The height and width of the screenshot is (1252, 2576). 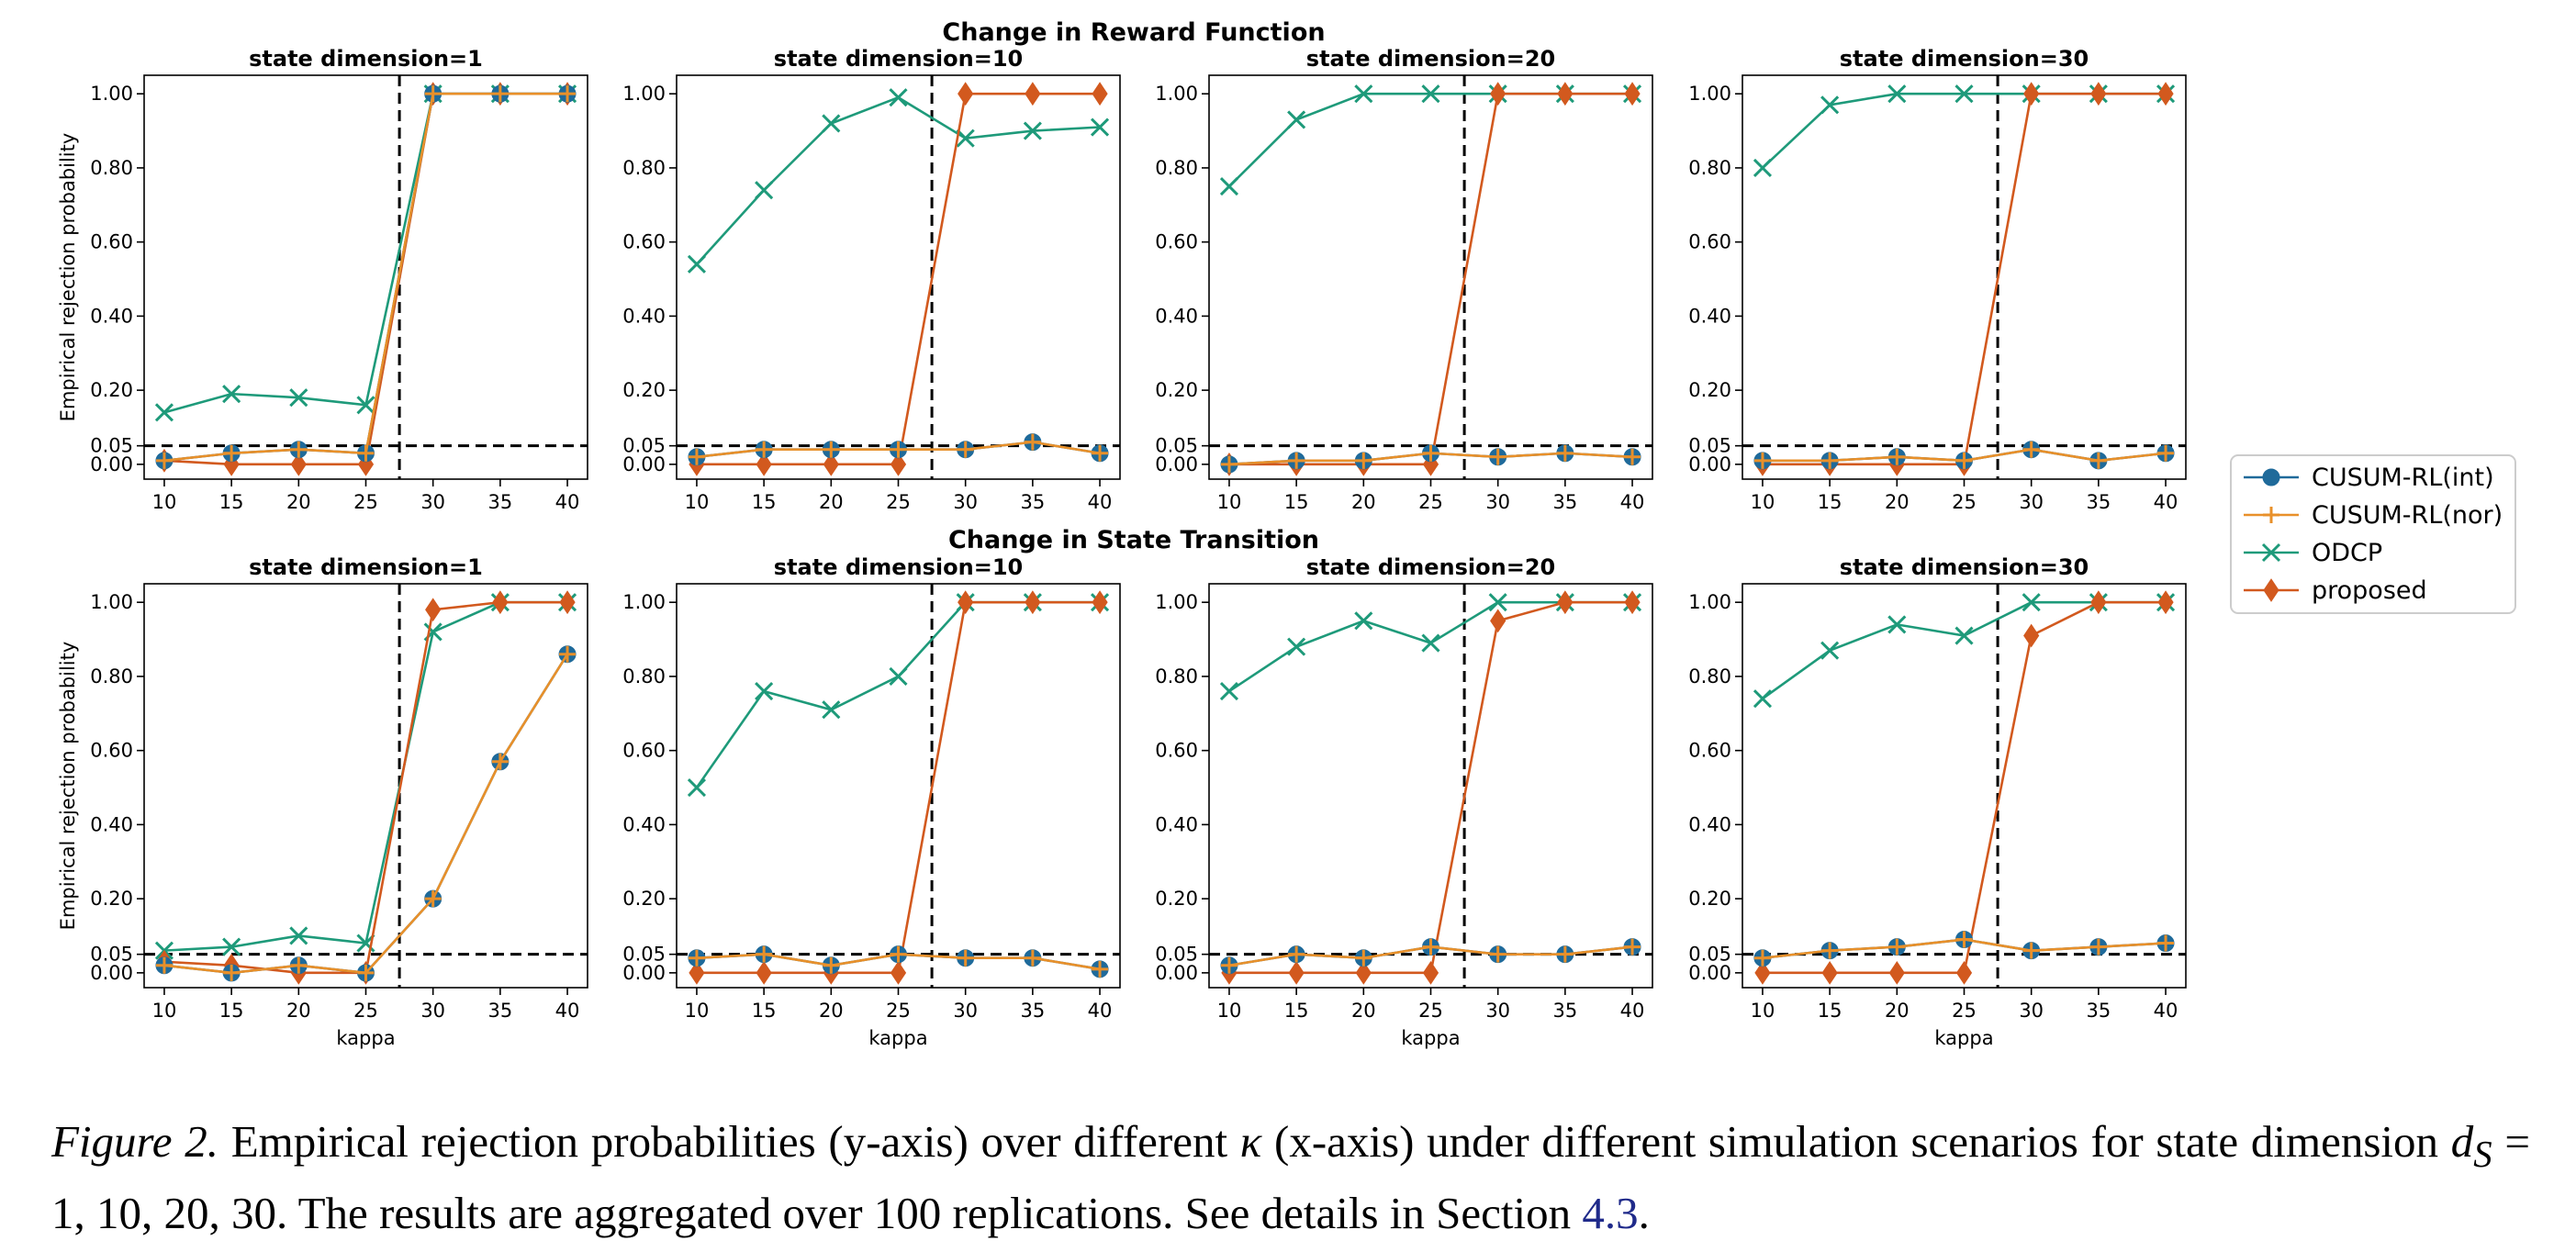 I want to click on legend-entry: proposed, so click(x=2335, y=590).